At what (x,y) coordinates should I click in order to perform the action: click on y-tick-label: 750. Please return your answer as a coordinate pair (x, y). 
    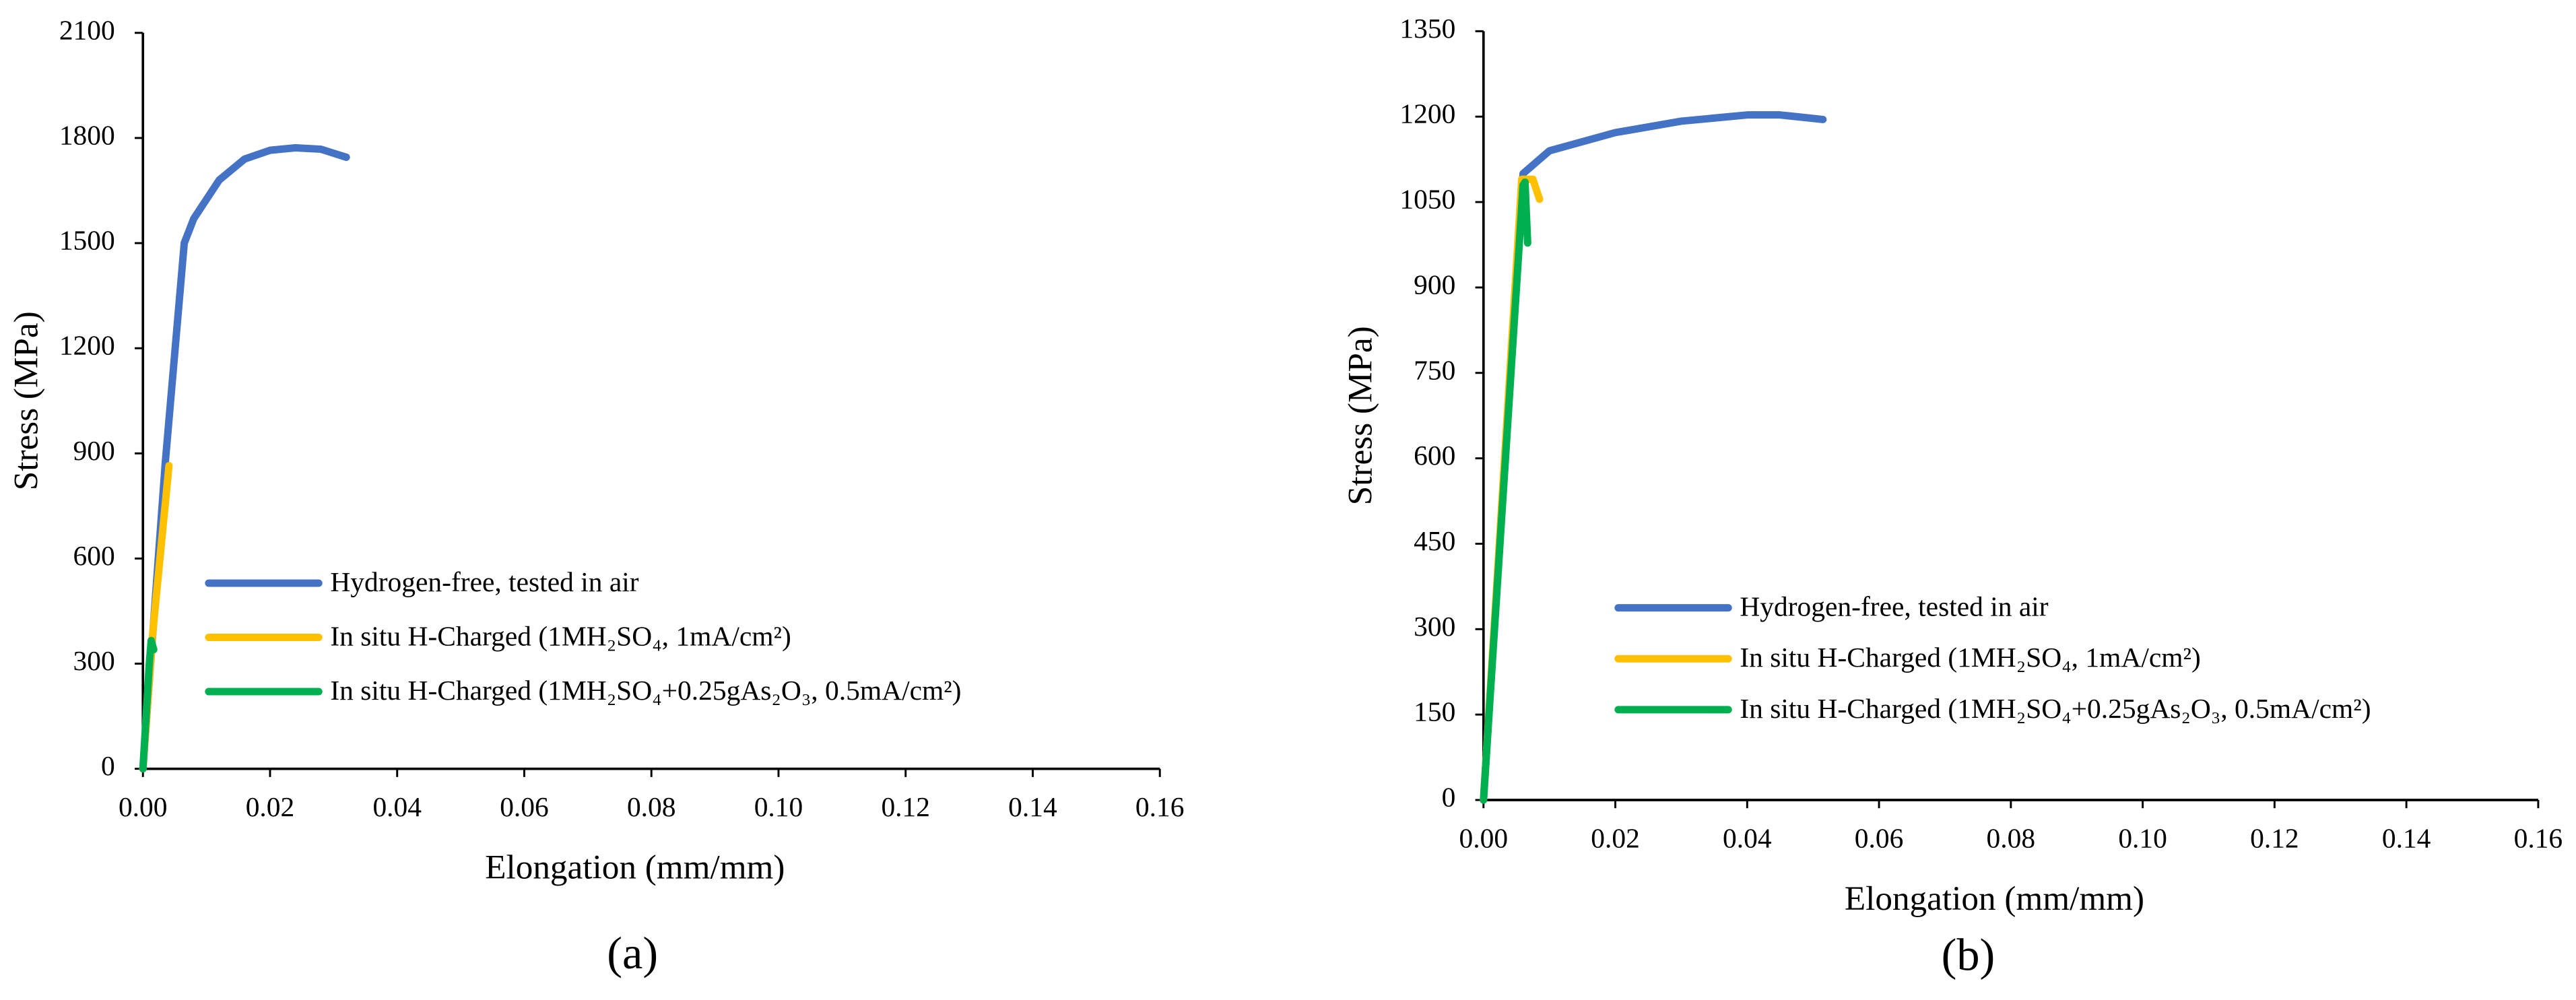
    Looking at the image, I should click on (1434, 369).